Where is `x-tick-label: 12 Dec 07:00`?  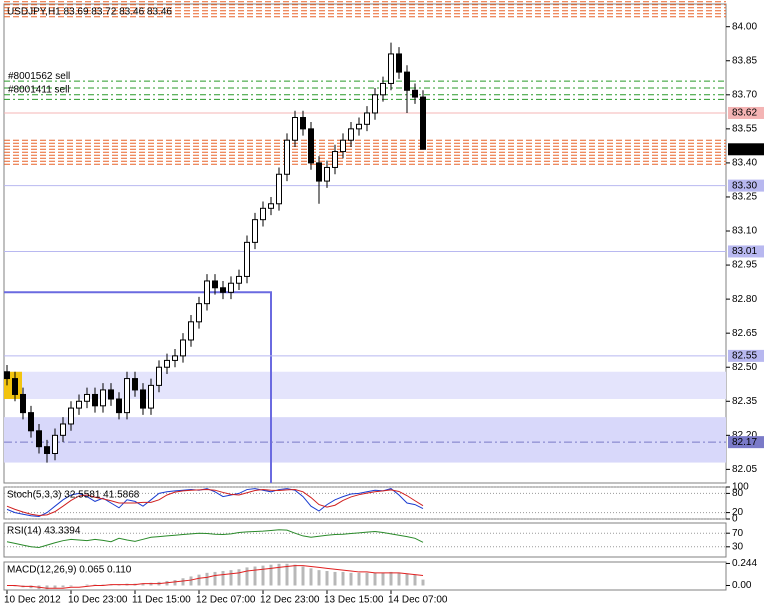 x-tick-label: 12 Dec 07:00 is located at coordinates (226, 600).